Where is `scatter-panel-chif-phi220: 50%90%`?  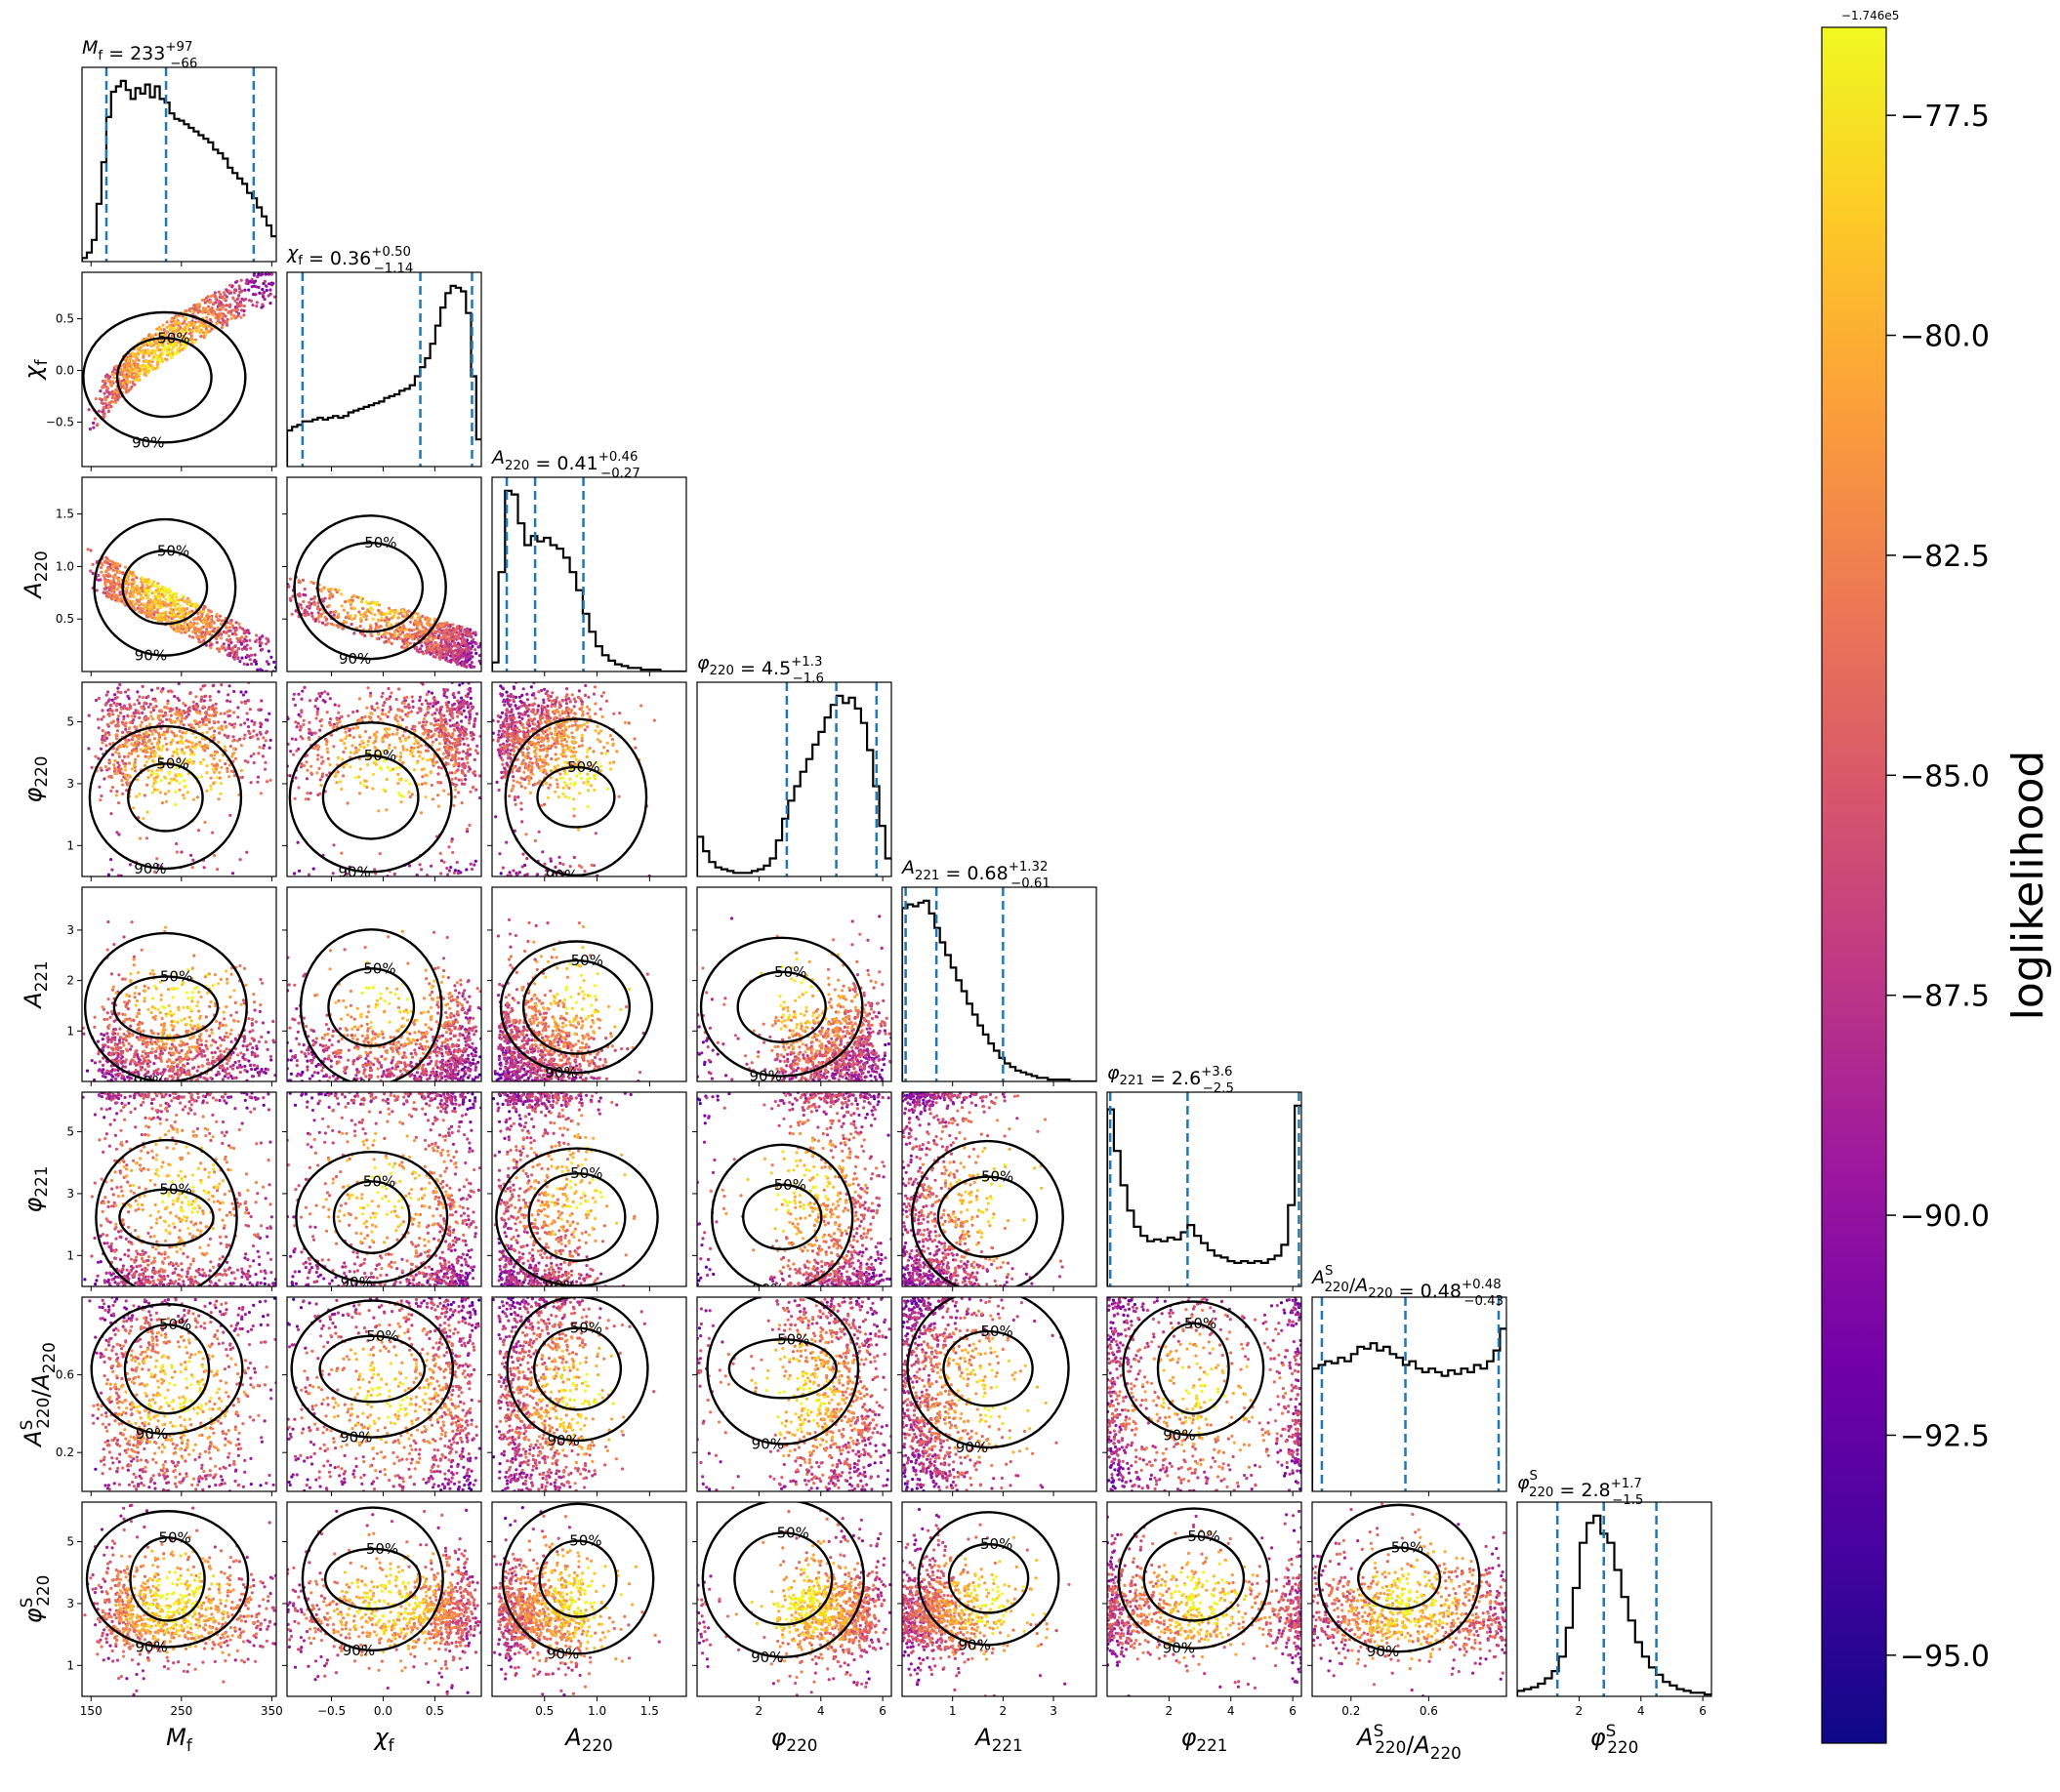 scatter-panel-chif-phi220: 50%90% is located at coordinates (382, 781).